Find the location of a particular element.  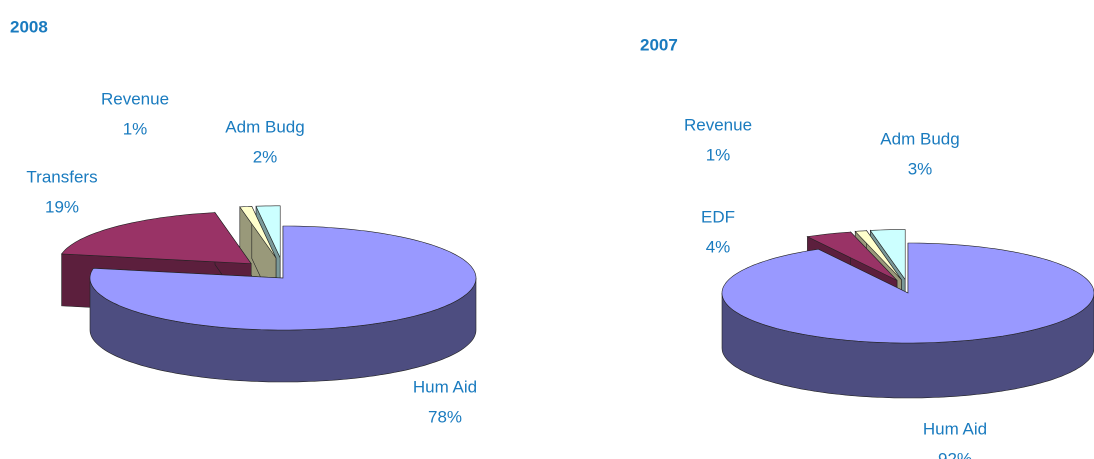

slice-value-label: 78% is located at coordinates (445, 416).